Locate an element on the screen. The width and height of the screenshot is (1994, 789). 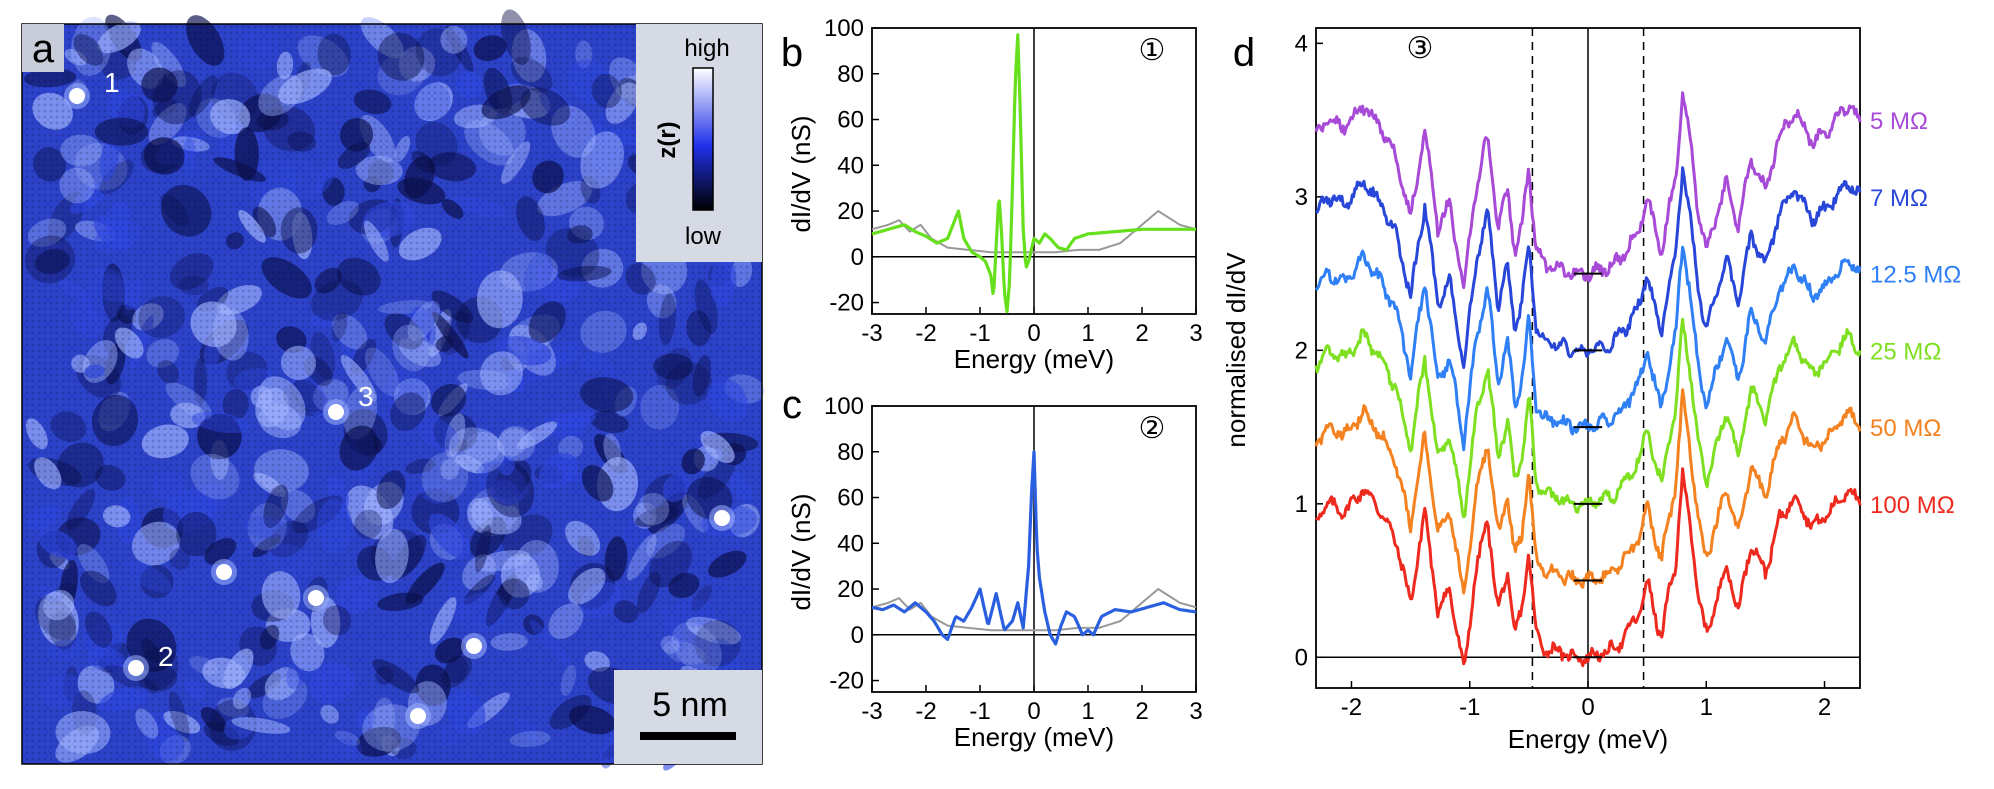
scalebar-background is located at coordinates (688, 717).